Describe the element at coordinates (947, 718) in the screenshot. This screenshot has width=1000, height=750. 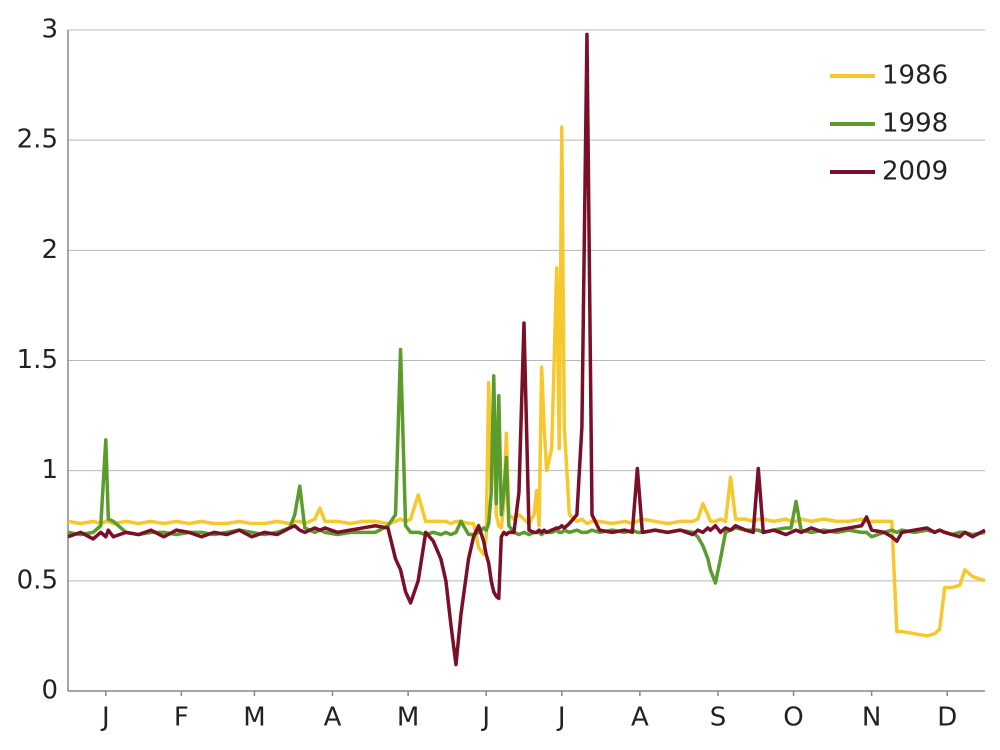
I see `x-tick-label: D` at that location.